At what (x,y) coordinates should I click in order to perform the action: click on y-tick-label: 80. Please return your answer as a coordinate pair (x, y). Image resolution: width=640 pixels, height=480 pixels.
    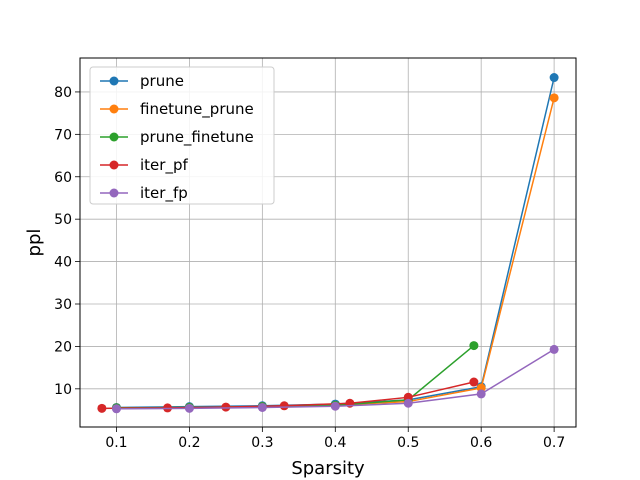
    Looking at the image, I should click on (63, 93).